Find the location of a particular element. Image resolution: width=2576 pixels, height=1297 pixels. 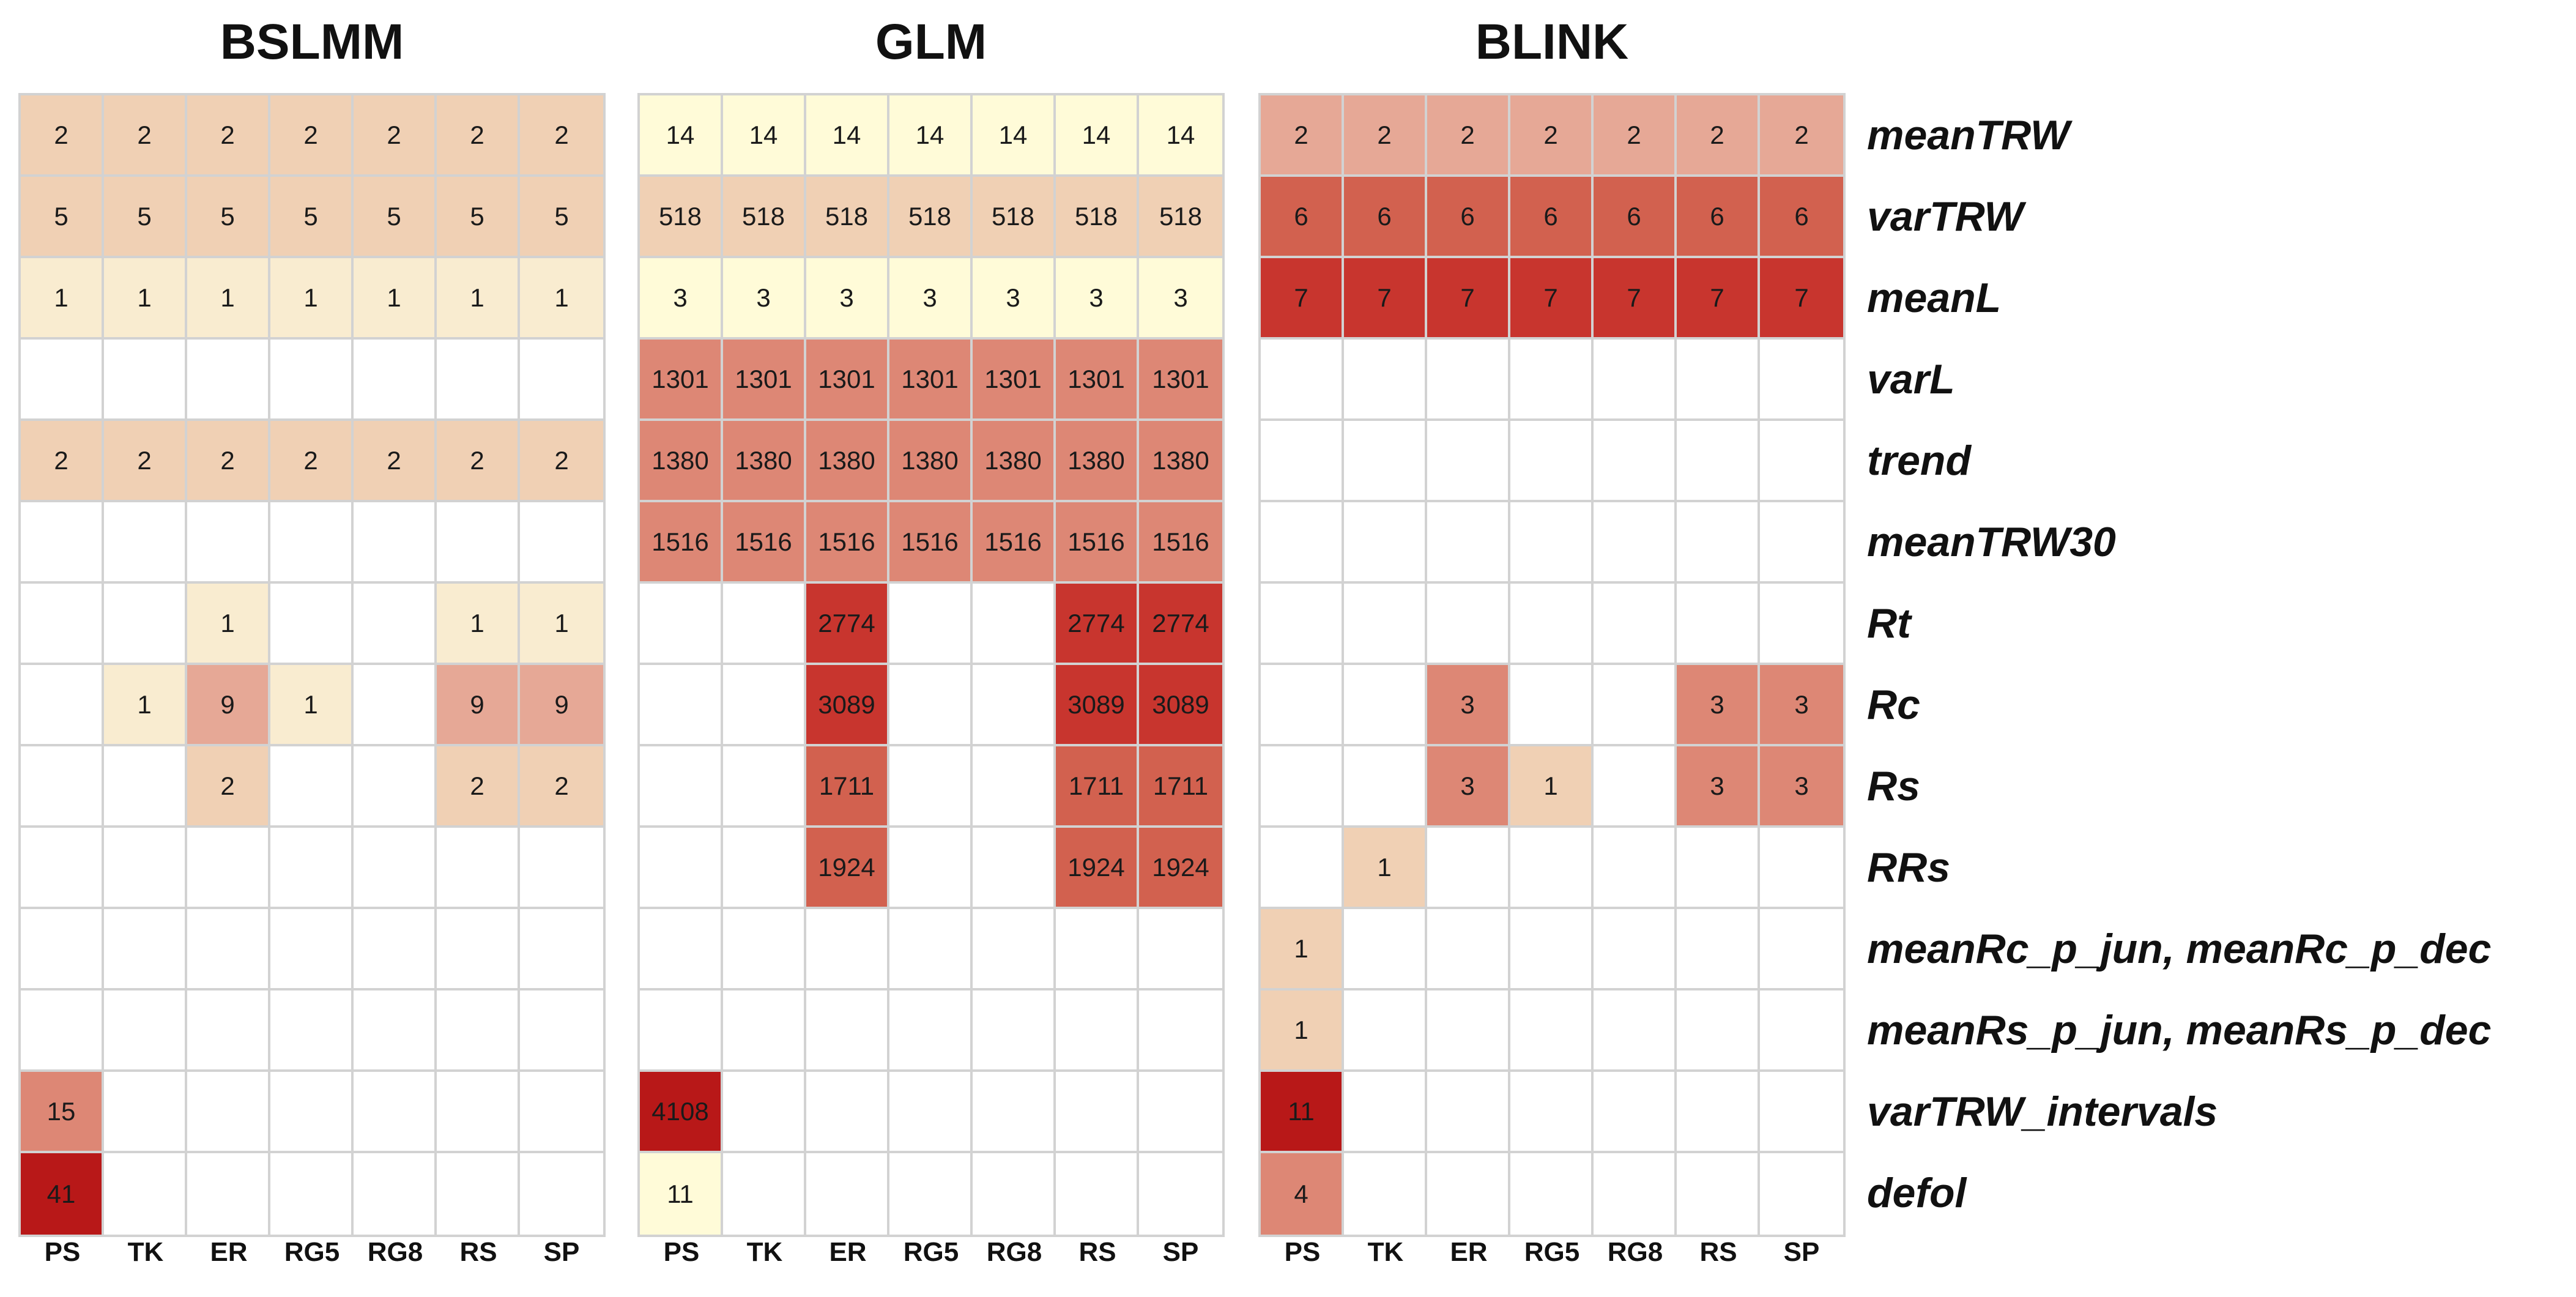

heatmap-cell: 1516 is located at coordinates (1097, 543).